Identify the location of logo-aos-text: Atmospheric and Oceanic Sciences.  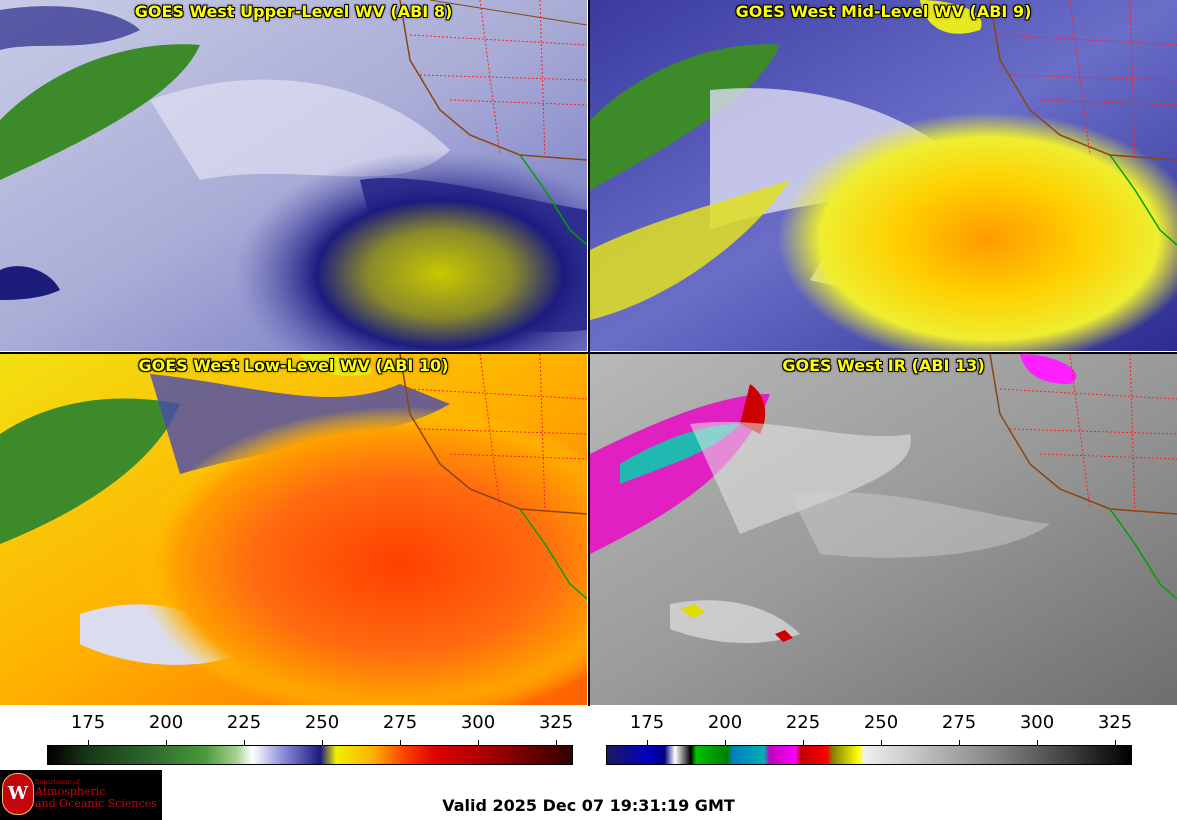
(96, 798).